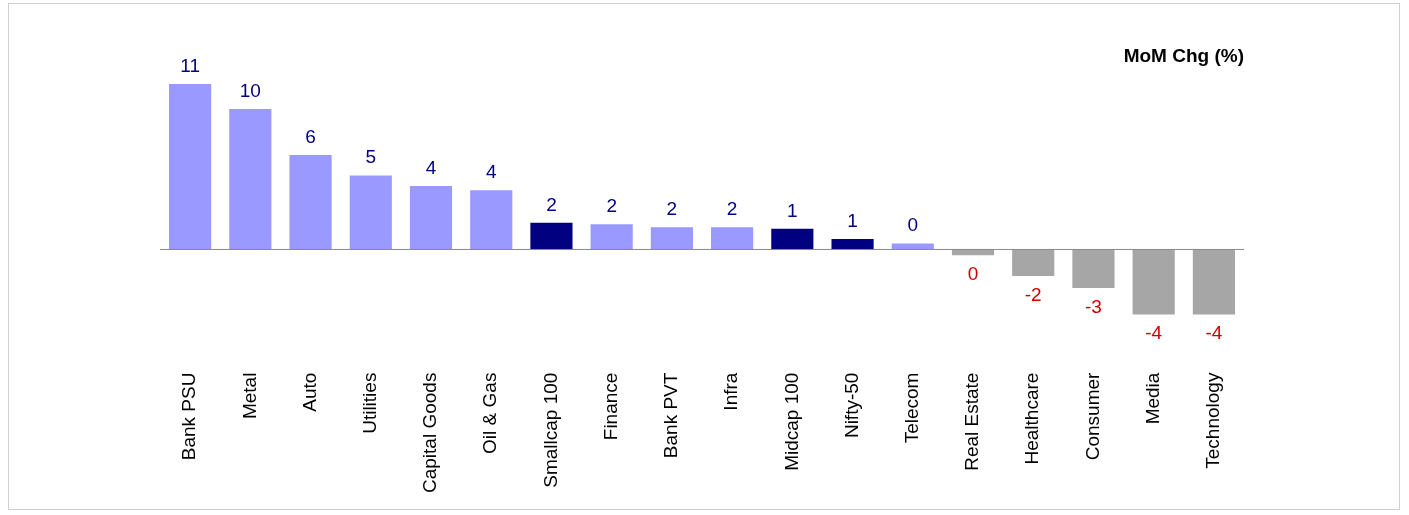  I want to click on x-tick-label: Bank PSU, so click(189, 416).